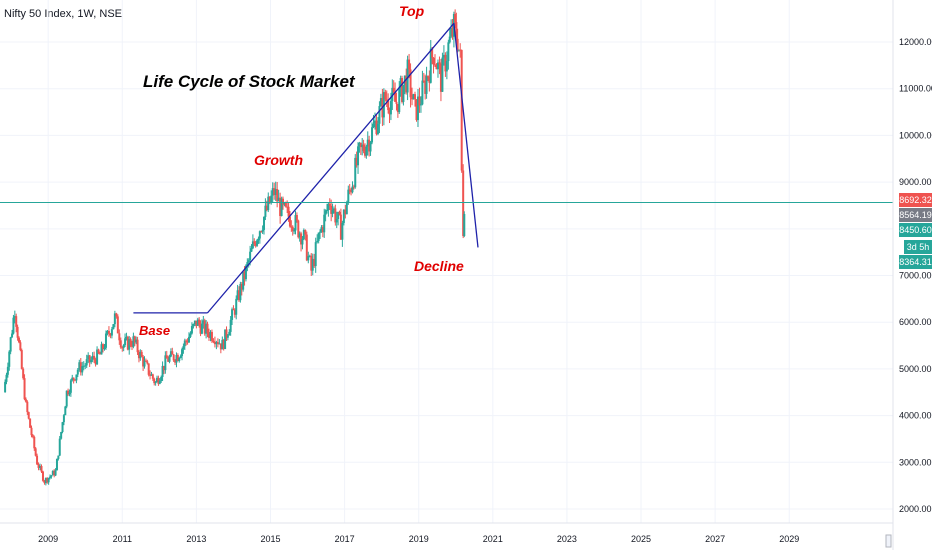 Image resolution: width=932 pixels, height=550 pixels. Describe the element at coordinates (331, 168) in the screenshot. I see `trendline` at that location.